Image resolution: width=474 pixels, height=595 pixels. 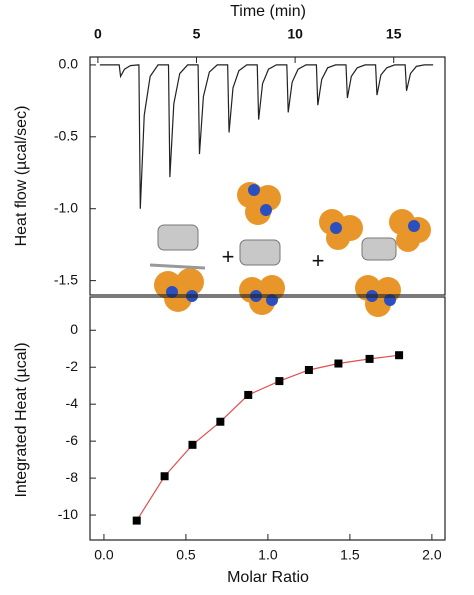 What do you see at coordinates (394, 34) in the screenshot?
I see `x-tick-label: 15` at bounding box center [394, 34].